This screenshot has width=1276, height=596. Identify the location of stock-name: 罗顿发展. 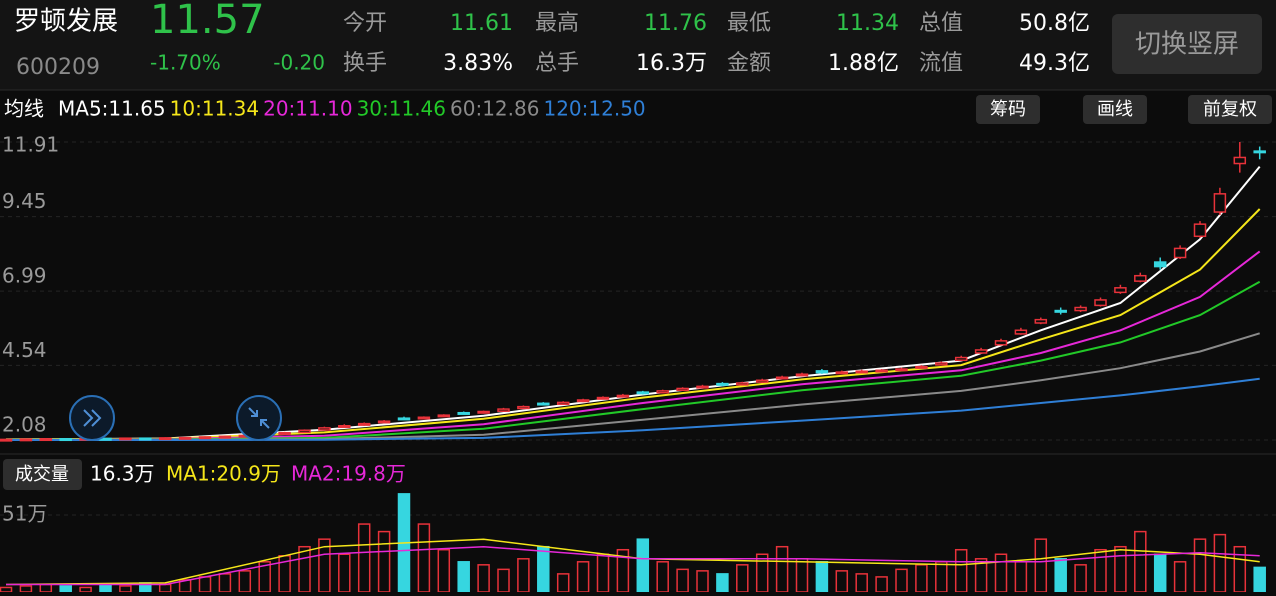
(66, 22).